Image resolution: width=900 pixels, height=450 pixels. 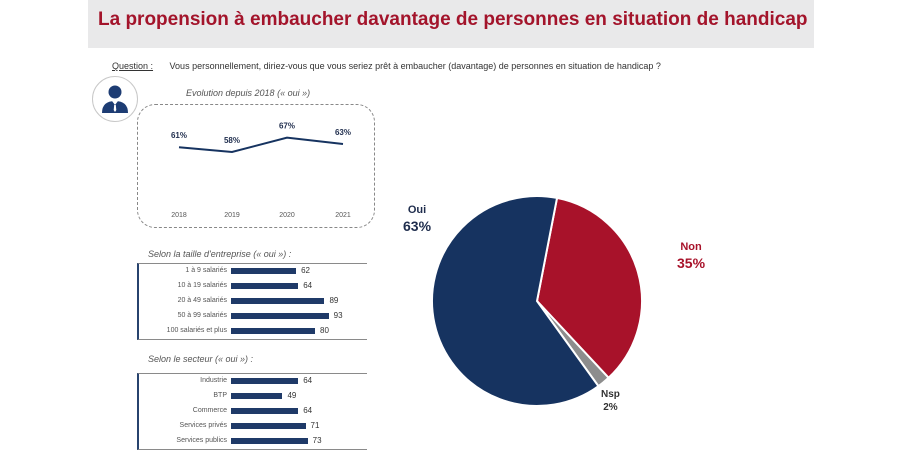 I want to click on bar-value-label: 62, so click(x=305, y=270).